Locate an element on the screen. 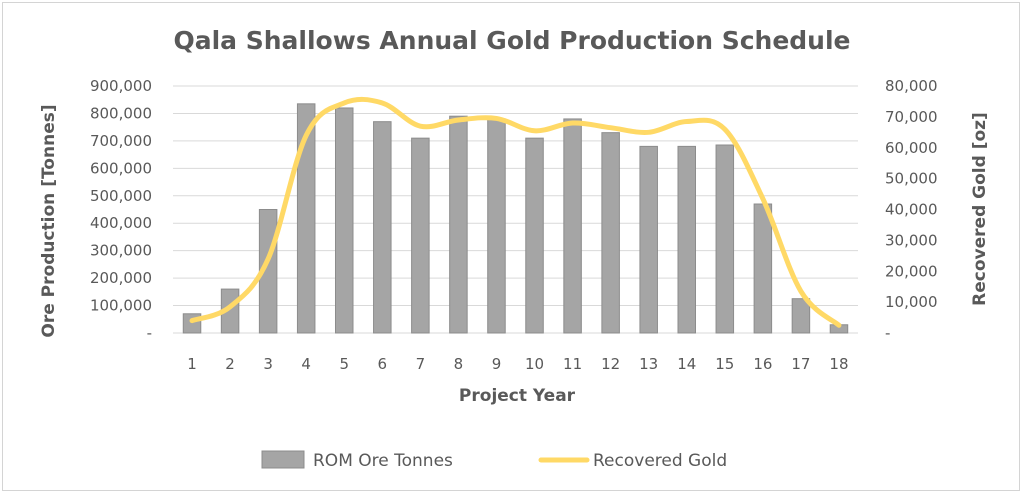  right-tick-label: 50,000 is located at coordinates (911, 179).